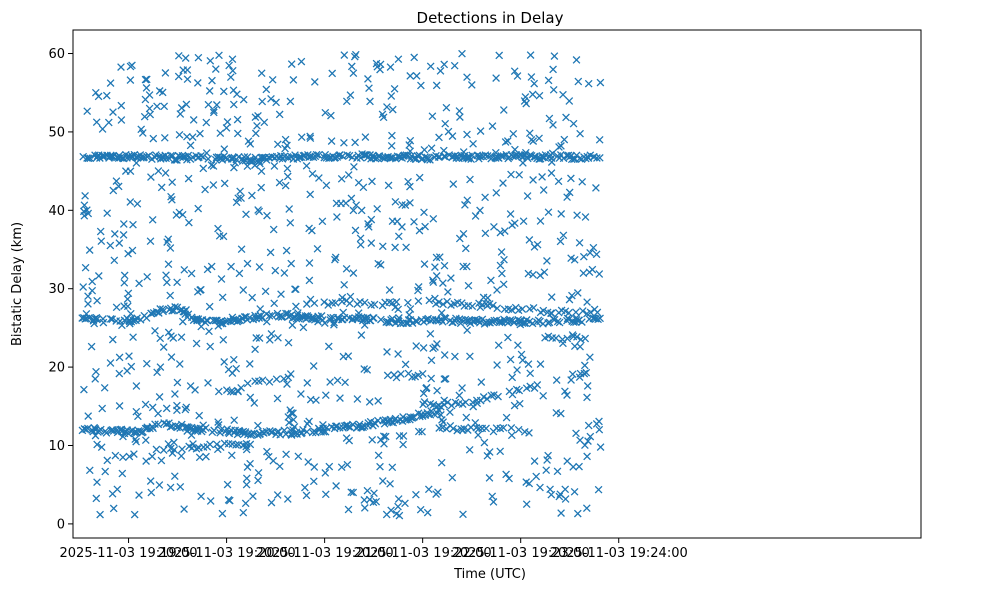  I want to click on y-tick-label-0: 0, so click(61, 524).